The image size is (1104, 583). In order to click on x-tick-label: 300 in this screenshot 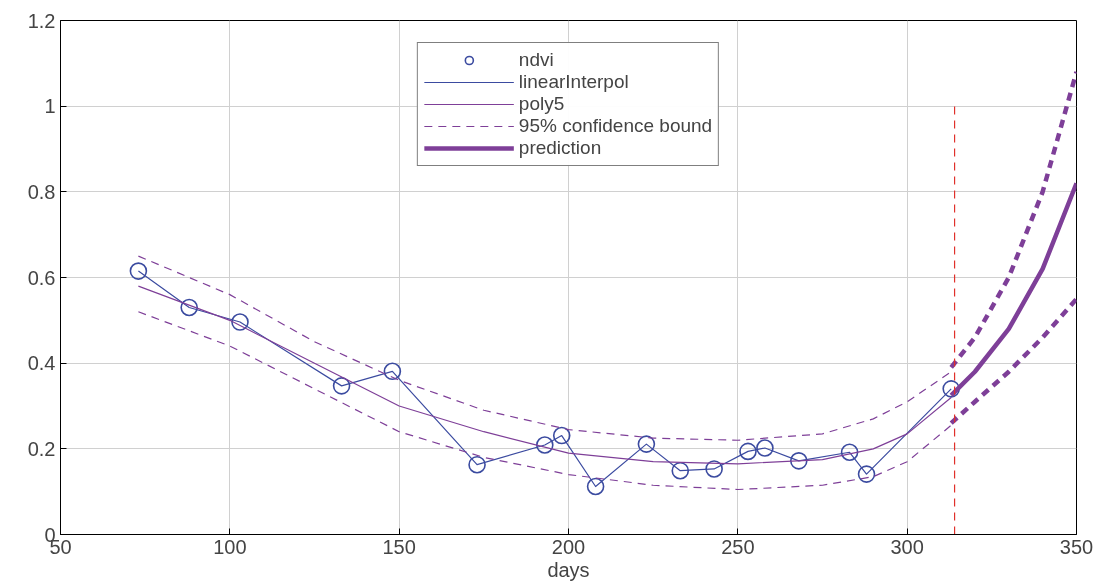, I will do `click(907, 546)`.